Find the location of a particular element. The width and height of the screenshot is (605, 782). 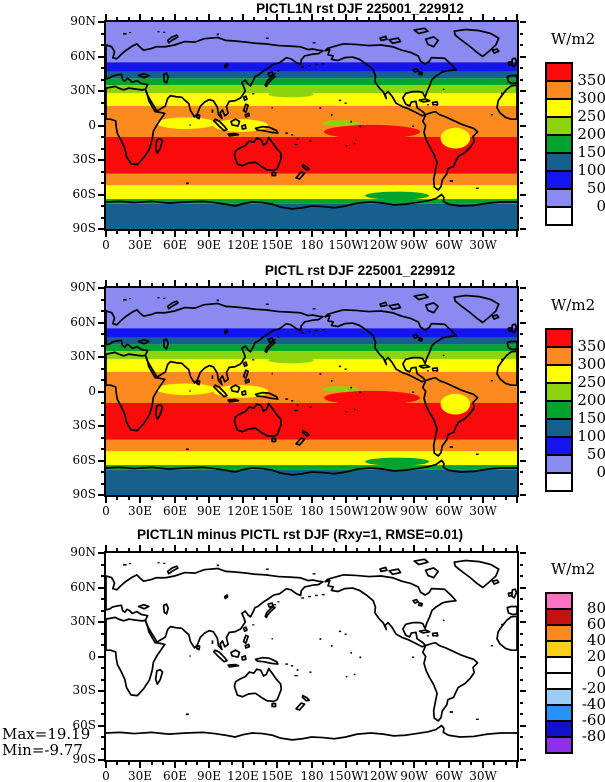

y-tick-label: 30N is located at coordinates (83, 356).